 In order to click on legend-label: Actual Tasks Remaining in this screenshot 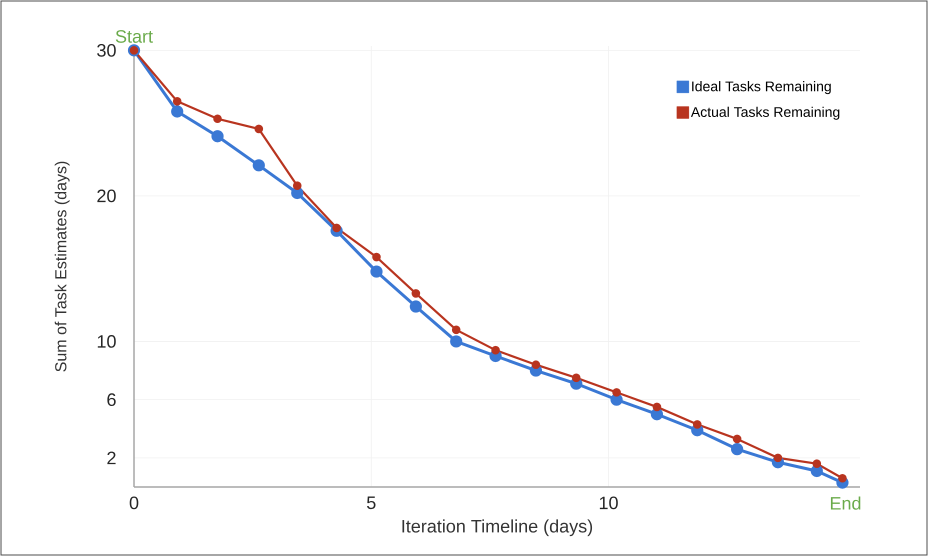, I will do `click(765, 113)`.